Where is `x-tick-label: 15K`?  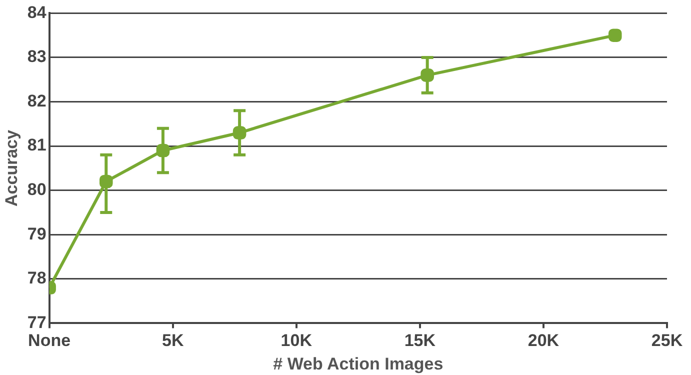
x-tick-label: 15K is located at coordinates (420, 340).